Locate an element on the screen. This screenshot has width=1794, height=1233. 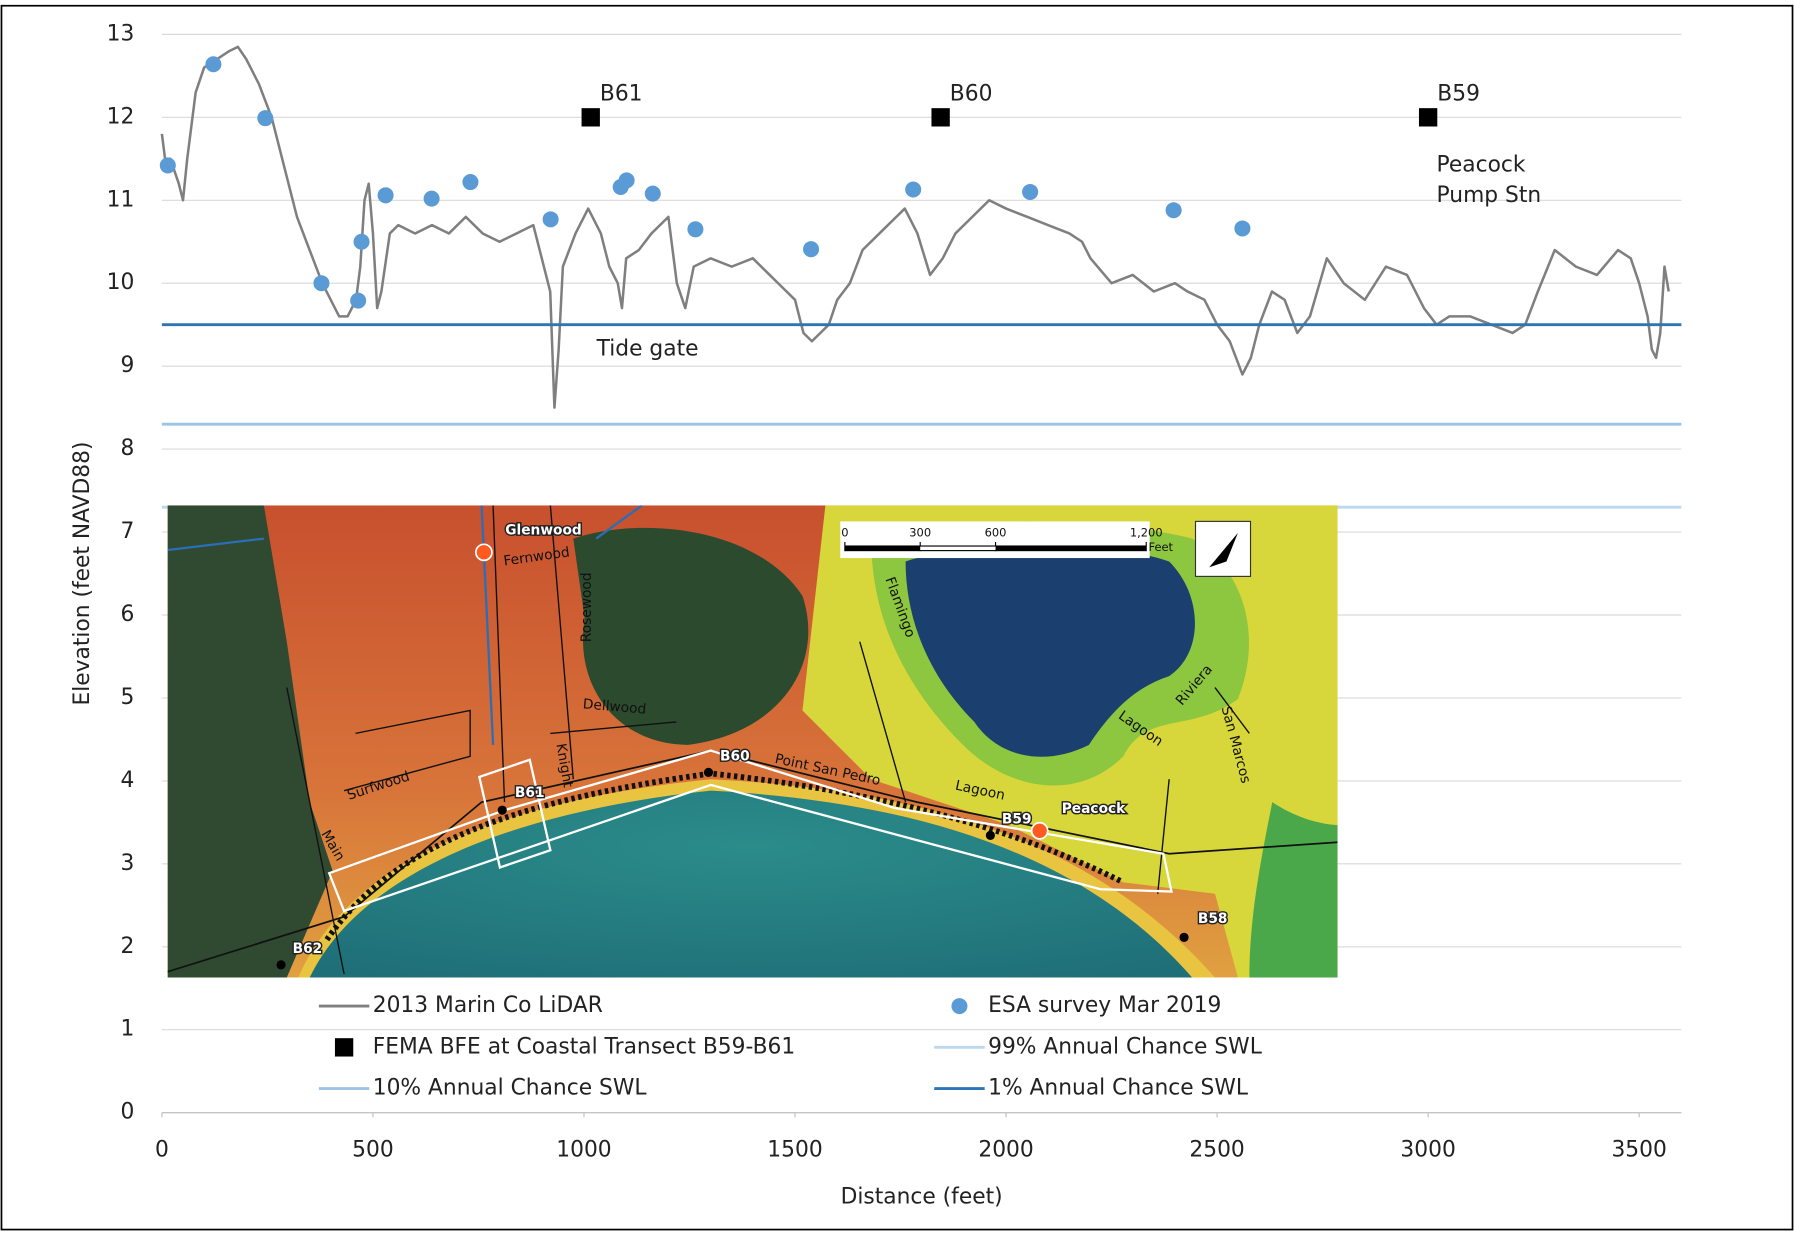
scale-unit: Feet is located at coordinates (1161, 547).